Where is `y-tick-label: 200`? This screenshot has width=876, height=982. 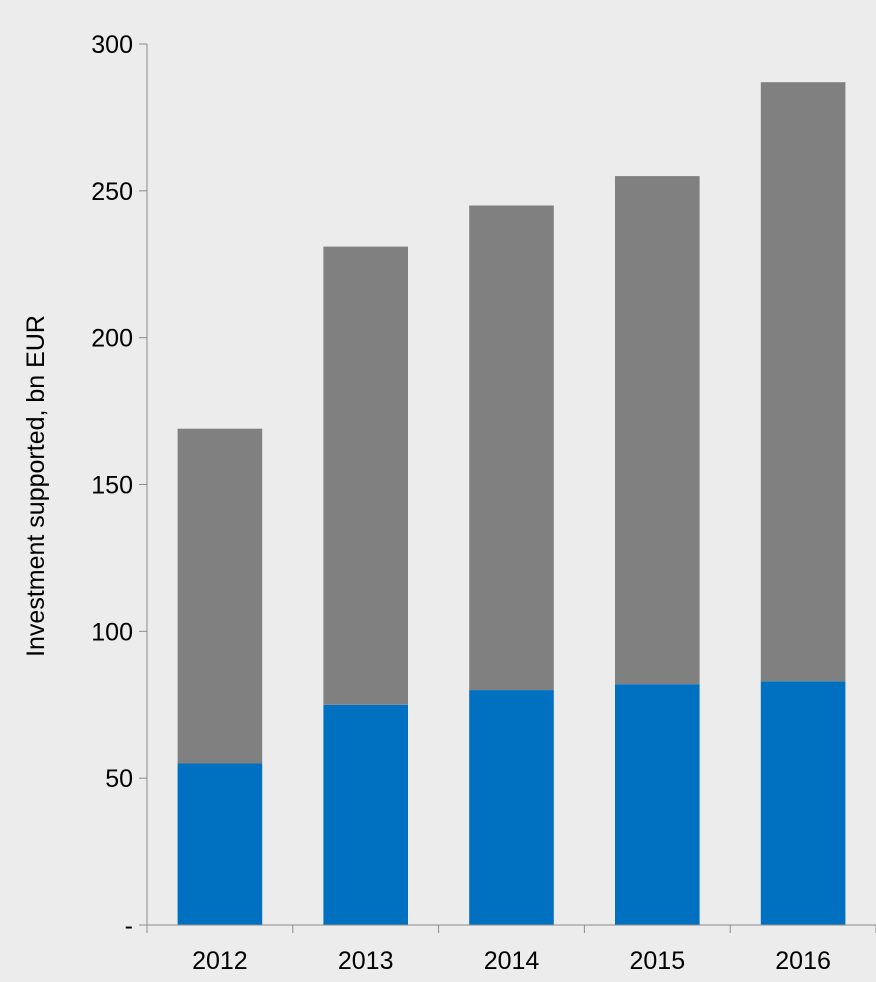 y-tick-label: 200 is located at coordinates (112, 339).